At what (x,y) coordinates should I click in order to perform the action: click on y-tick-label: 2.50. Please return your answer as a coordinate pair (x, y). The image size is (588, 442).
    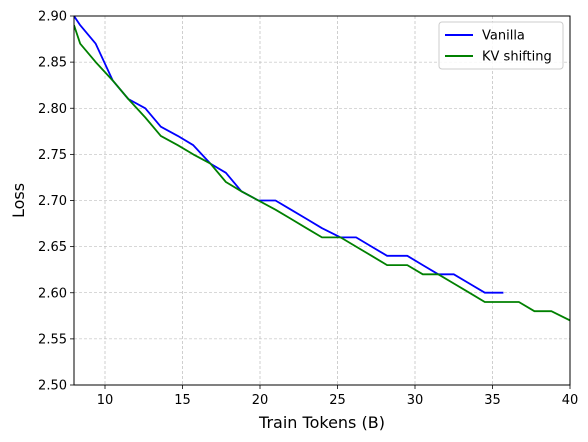
    Looking at the image, I should click on (52, 386).